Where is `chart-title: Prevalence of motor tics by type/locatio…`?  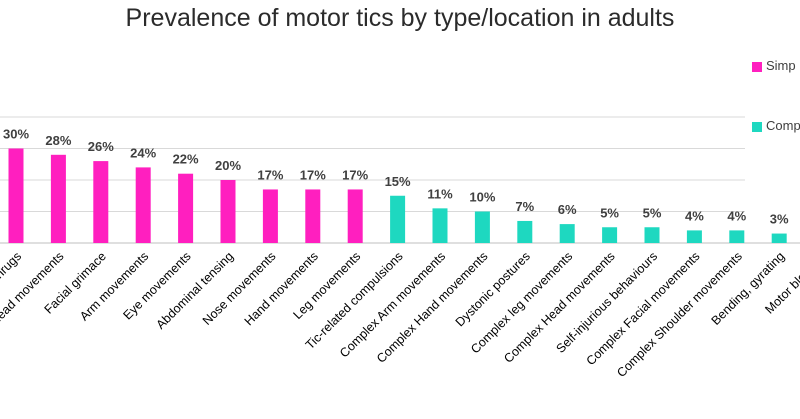
chart-title: Prevalence of motor tics by type/locatio… is located at coordinates (400, 18).